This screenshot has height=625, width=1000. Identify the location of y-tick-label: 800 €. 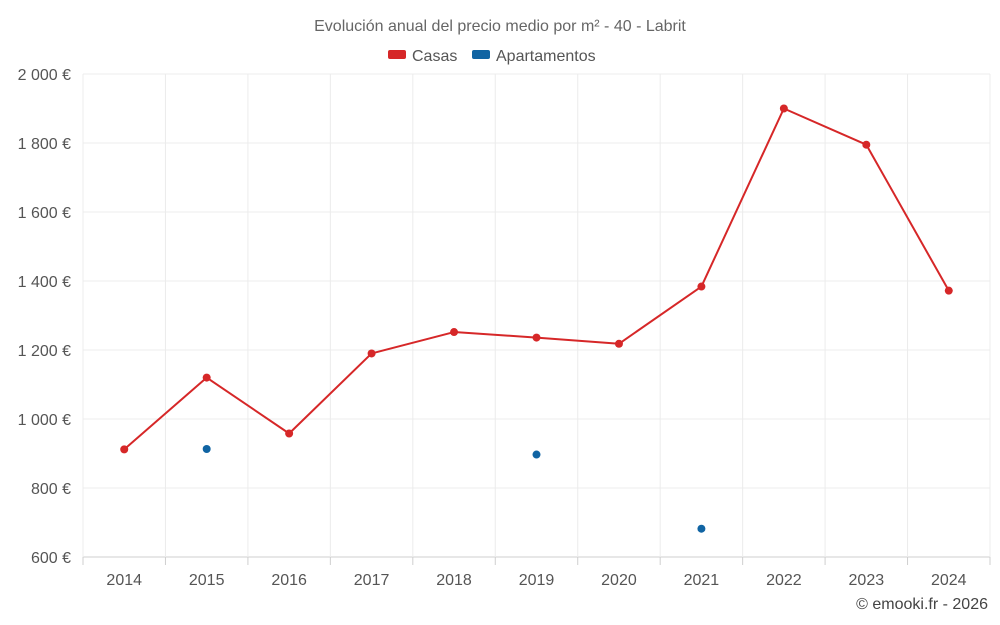
(51, 489).